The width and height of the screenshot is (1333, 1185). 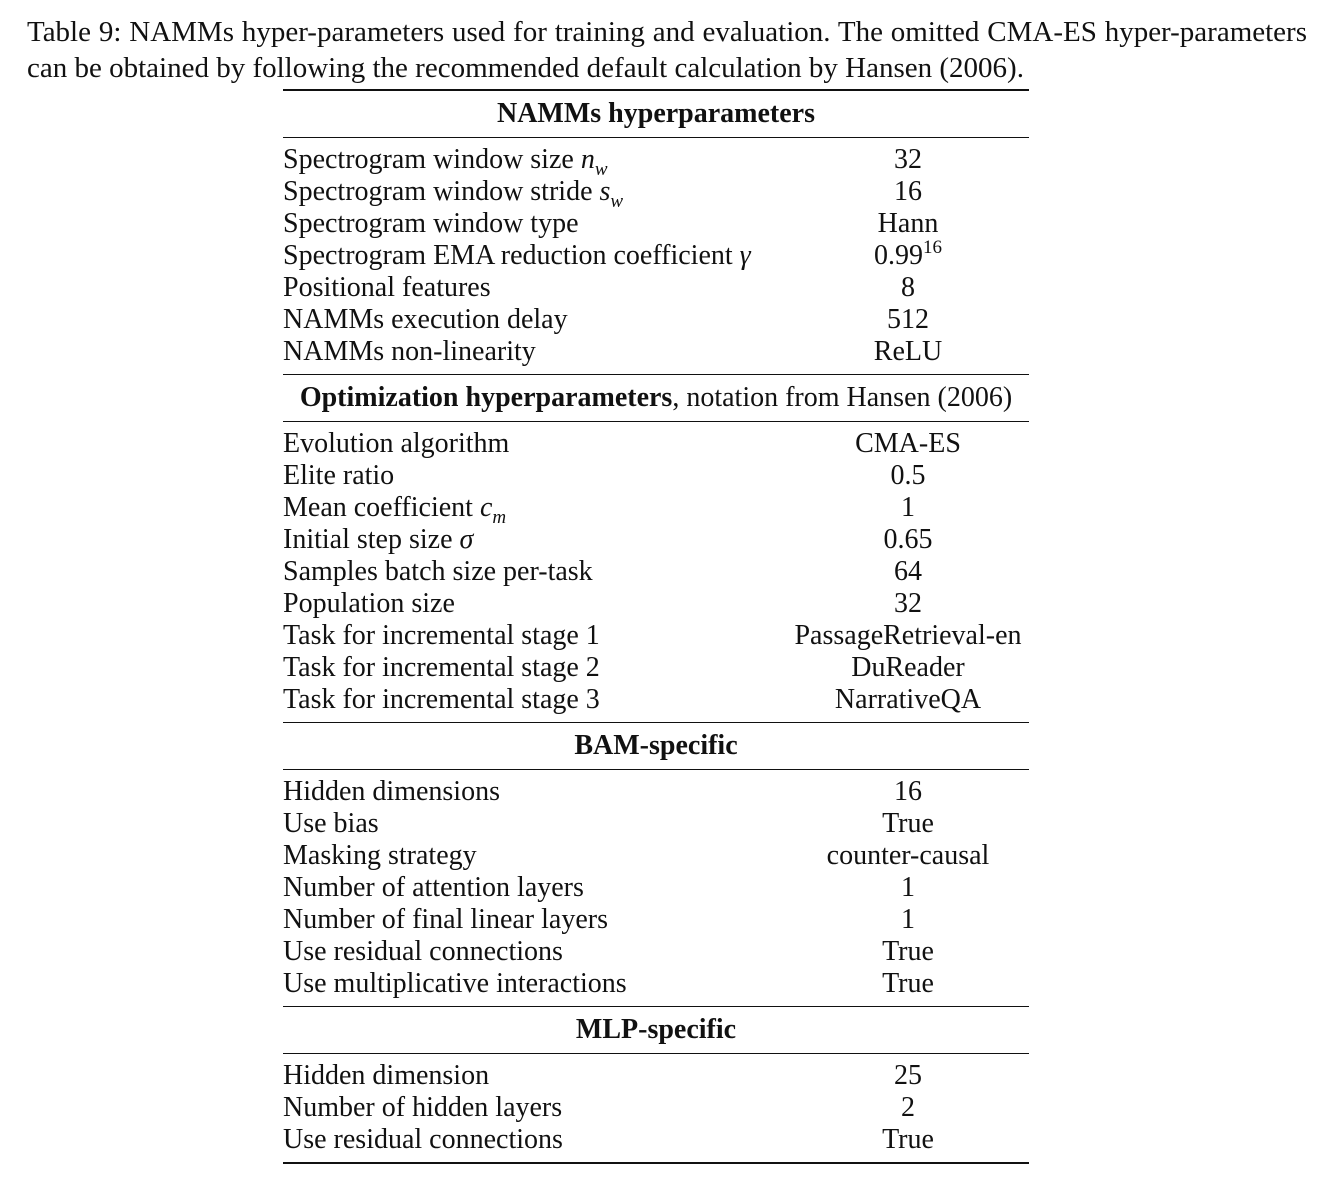 I want to click on parameter-name: Task for incremental stage 2, so click(x=535, y=668).